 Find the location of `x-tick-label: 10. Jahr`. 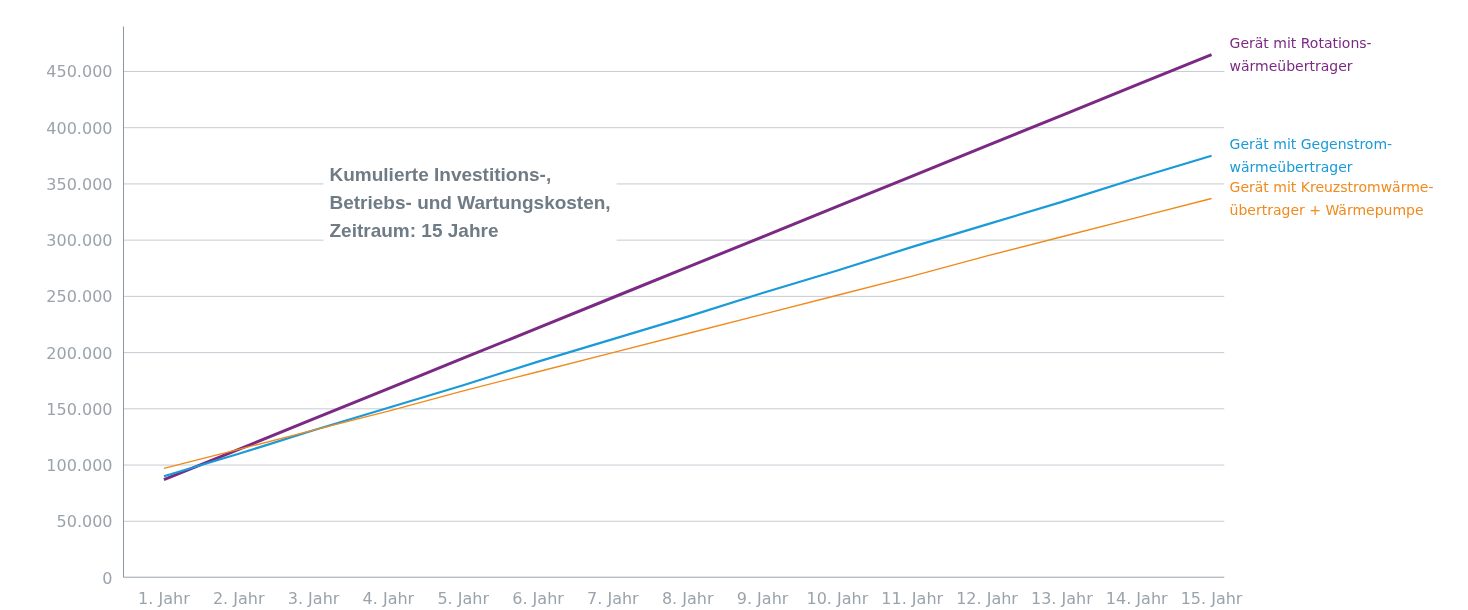

x-tick-label: 10. Jahr is located at coordinates (837, 598).